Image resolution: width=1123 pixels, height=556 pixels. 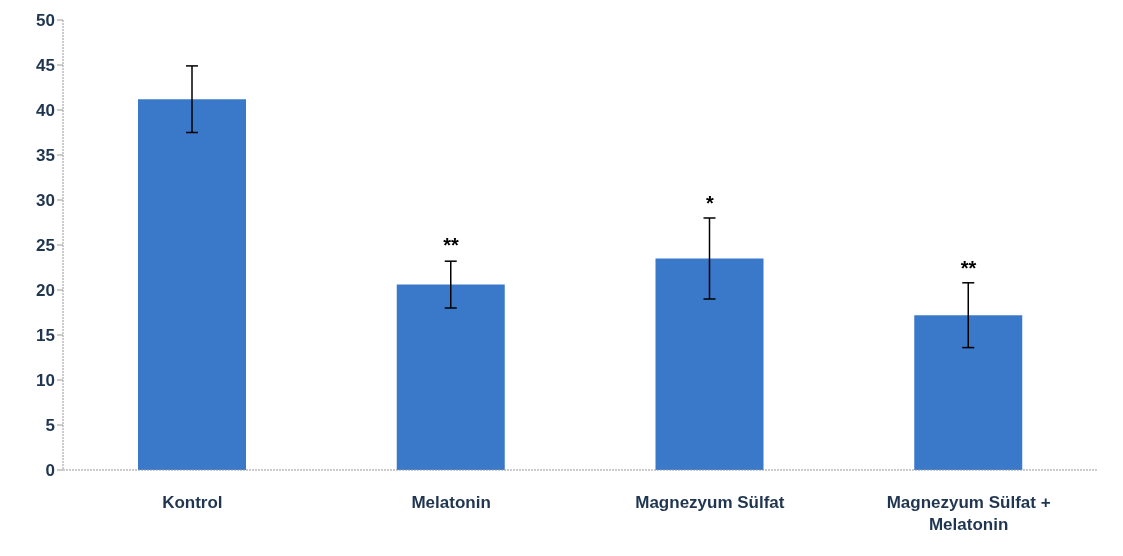 What do you see at coordinates (45, 156) in the screenshot?
I see `y-tick-label: 35` at bounding box center [45, 156].